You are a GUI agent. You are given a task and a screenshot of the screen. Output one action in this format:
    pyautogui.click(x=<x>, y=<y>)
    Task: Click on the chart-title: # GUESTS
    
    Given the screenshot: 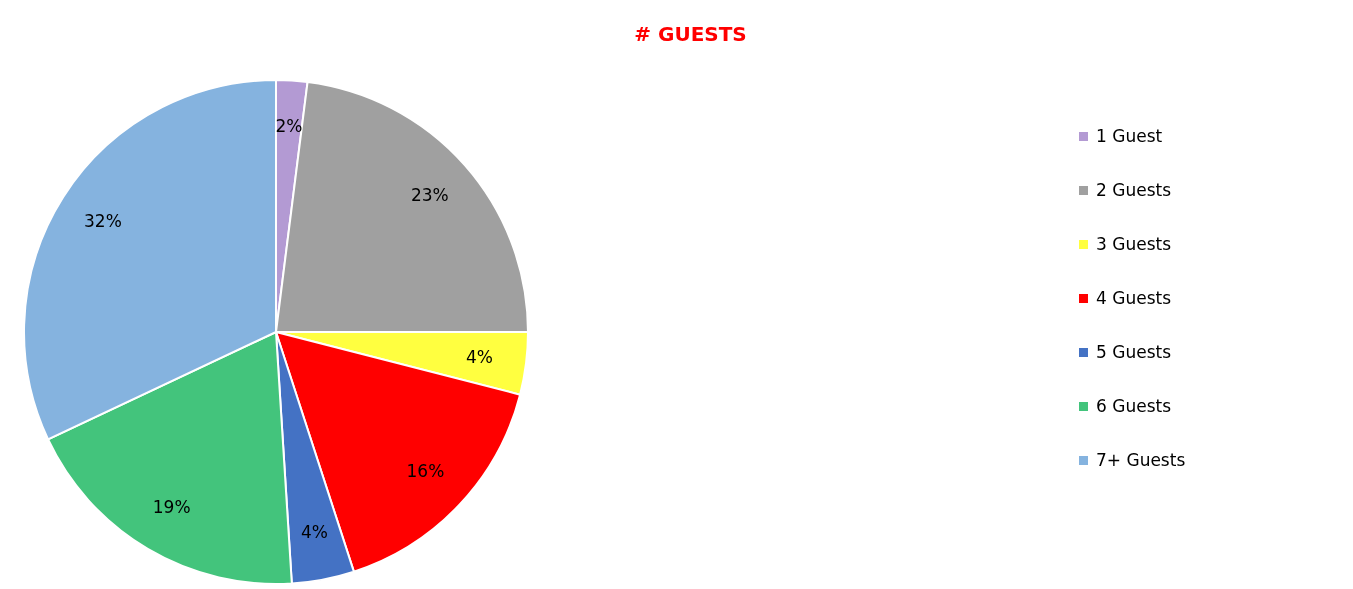 What is the action you would take?
    pyautogui.click(x=690, y=34)
    